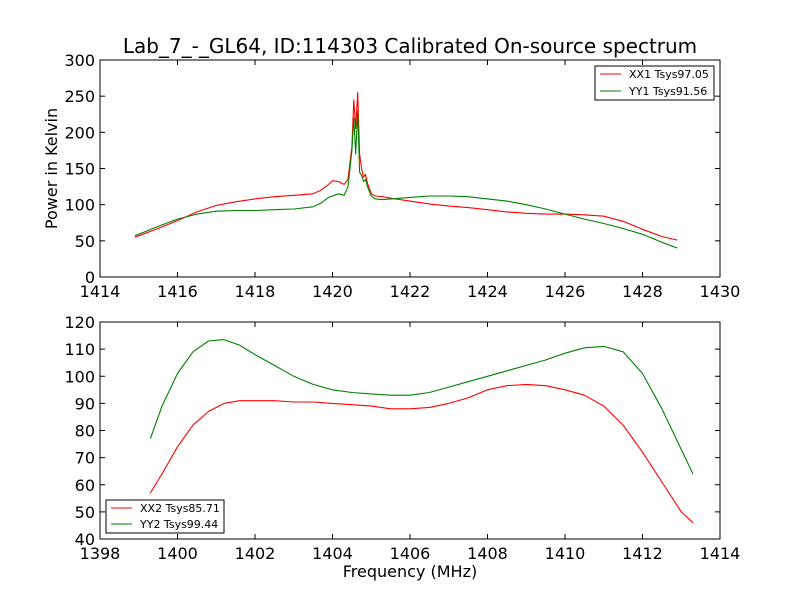 This screenshot has height=600, width=800. What do you see at coordinates (85, 458) in the screenshot?
I see `bottom-y-tick-label: 70` at bounding box center [85, 458].